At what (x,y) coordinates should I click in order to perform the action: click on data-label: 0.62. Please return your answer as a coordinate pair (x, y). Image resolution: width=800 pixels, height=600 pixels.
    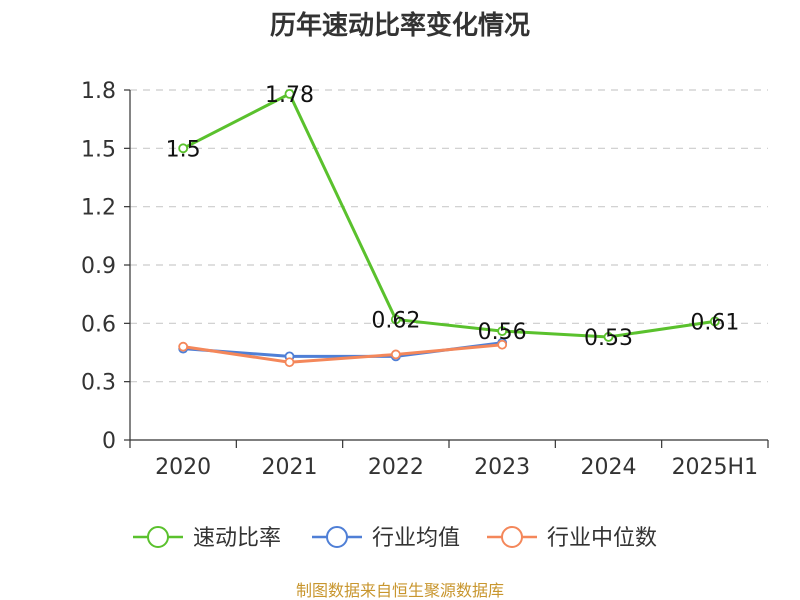
    Looking at the image, I should click on (395, 320).